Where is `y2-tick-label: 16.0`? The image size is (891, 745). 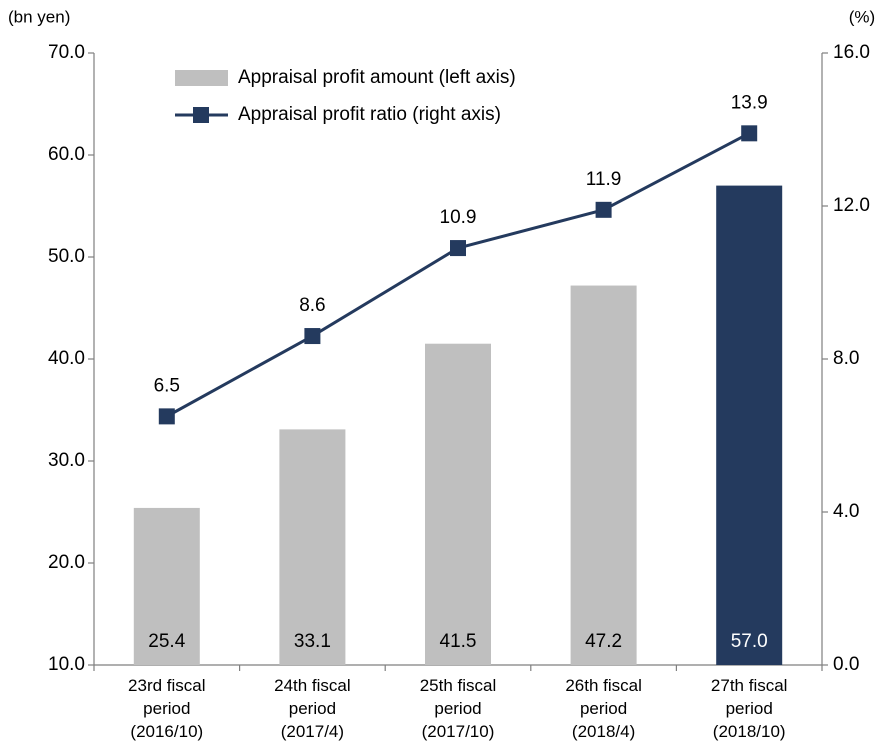
y2-tick-label: 16.0 is located at coordinates (851, 52).